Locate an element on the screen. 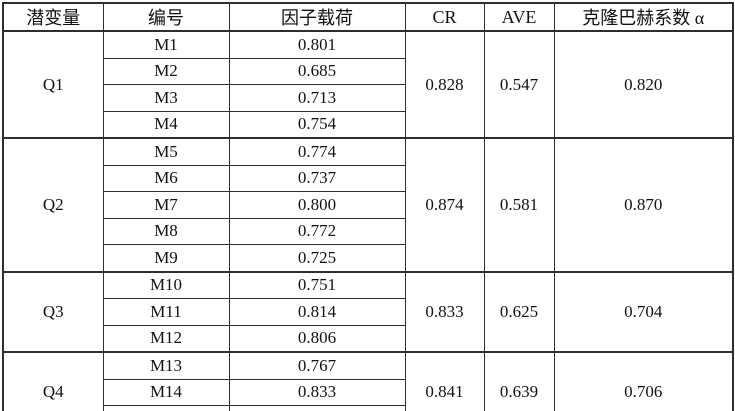 Image resolution: width=735 pixels, height=411 pixels. cr-cell: 0.828 is located at coordinates (444, 84).